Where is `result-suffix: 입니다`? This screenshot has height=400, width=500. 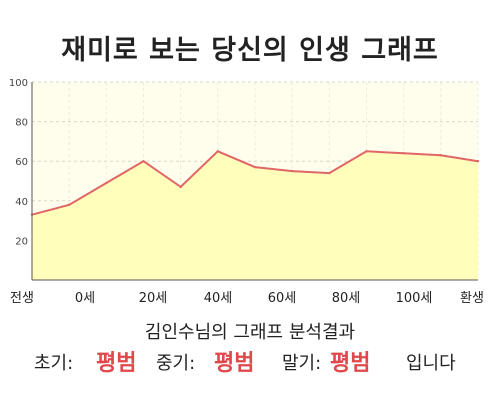 result-suffix: 입니다 is located at coordinates (431, 363).